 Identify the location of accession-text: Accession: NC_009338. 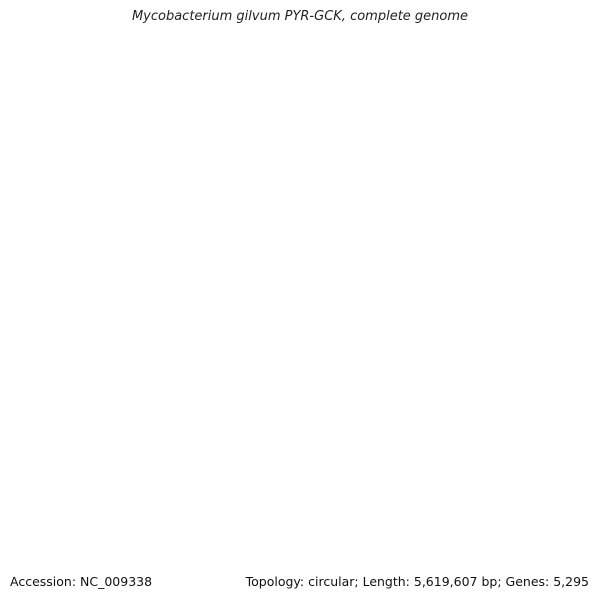
(81, 581).